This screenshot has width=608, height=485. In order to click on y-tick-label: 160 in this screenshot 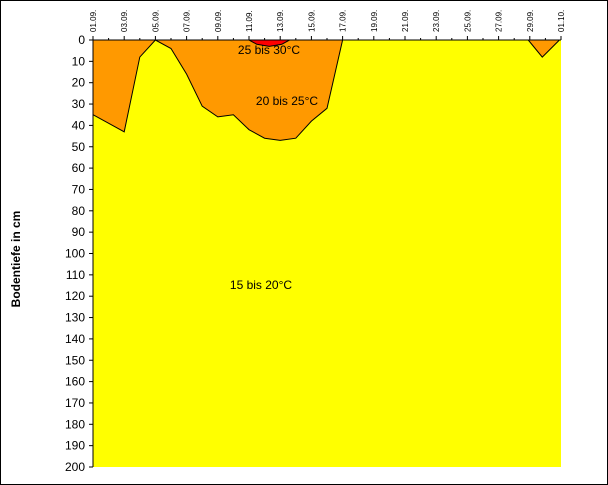, I will do `click(75, 382)`.